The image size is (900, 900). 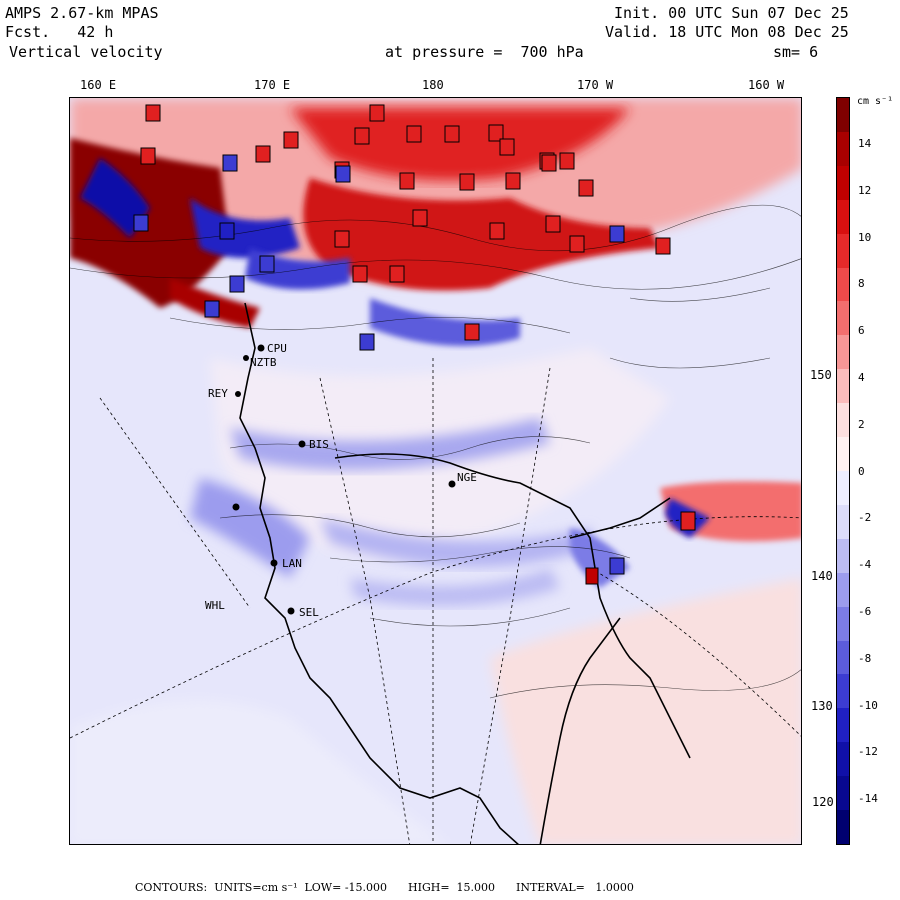 I want to click on lon-label-160e: 160 E, so click(x=98, y=85).